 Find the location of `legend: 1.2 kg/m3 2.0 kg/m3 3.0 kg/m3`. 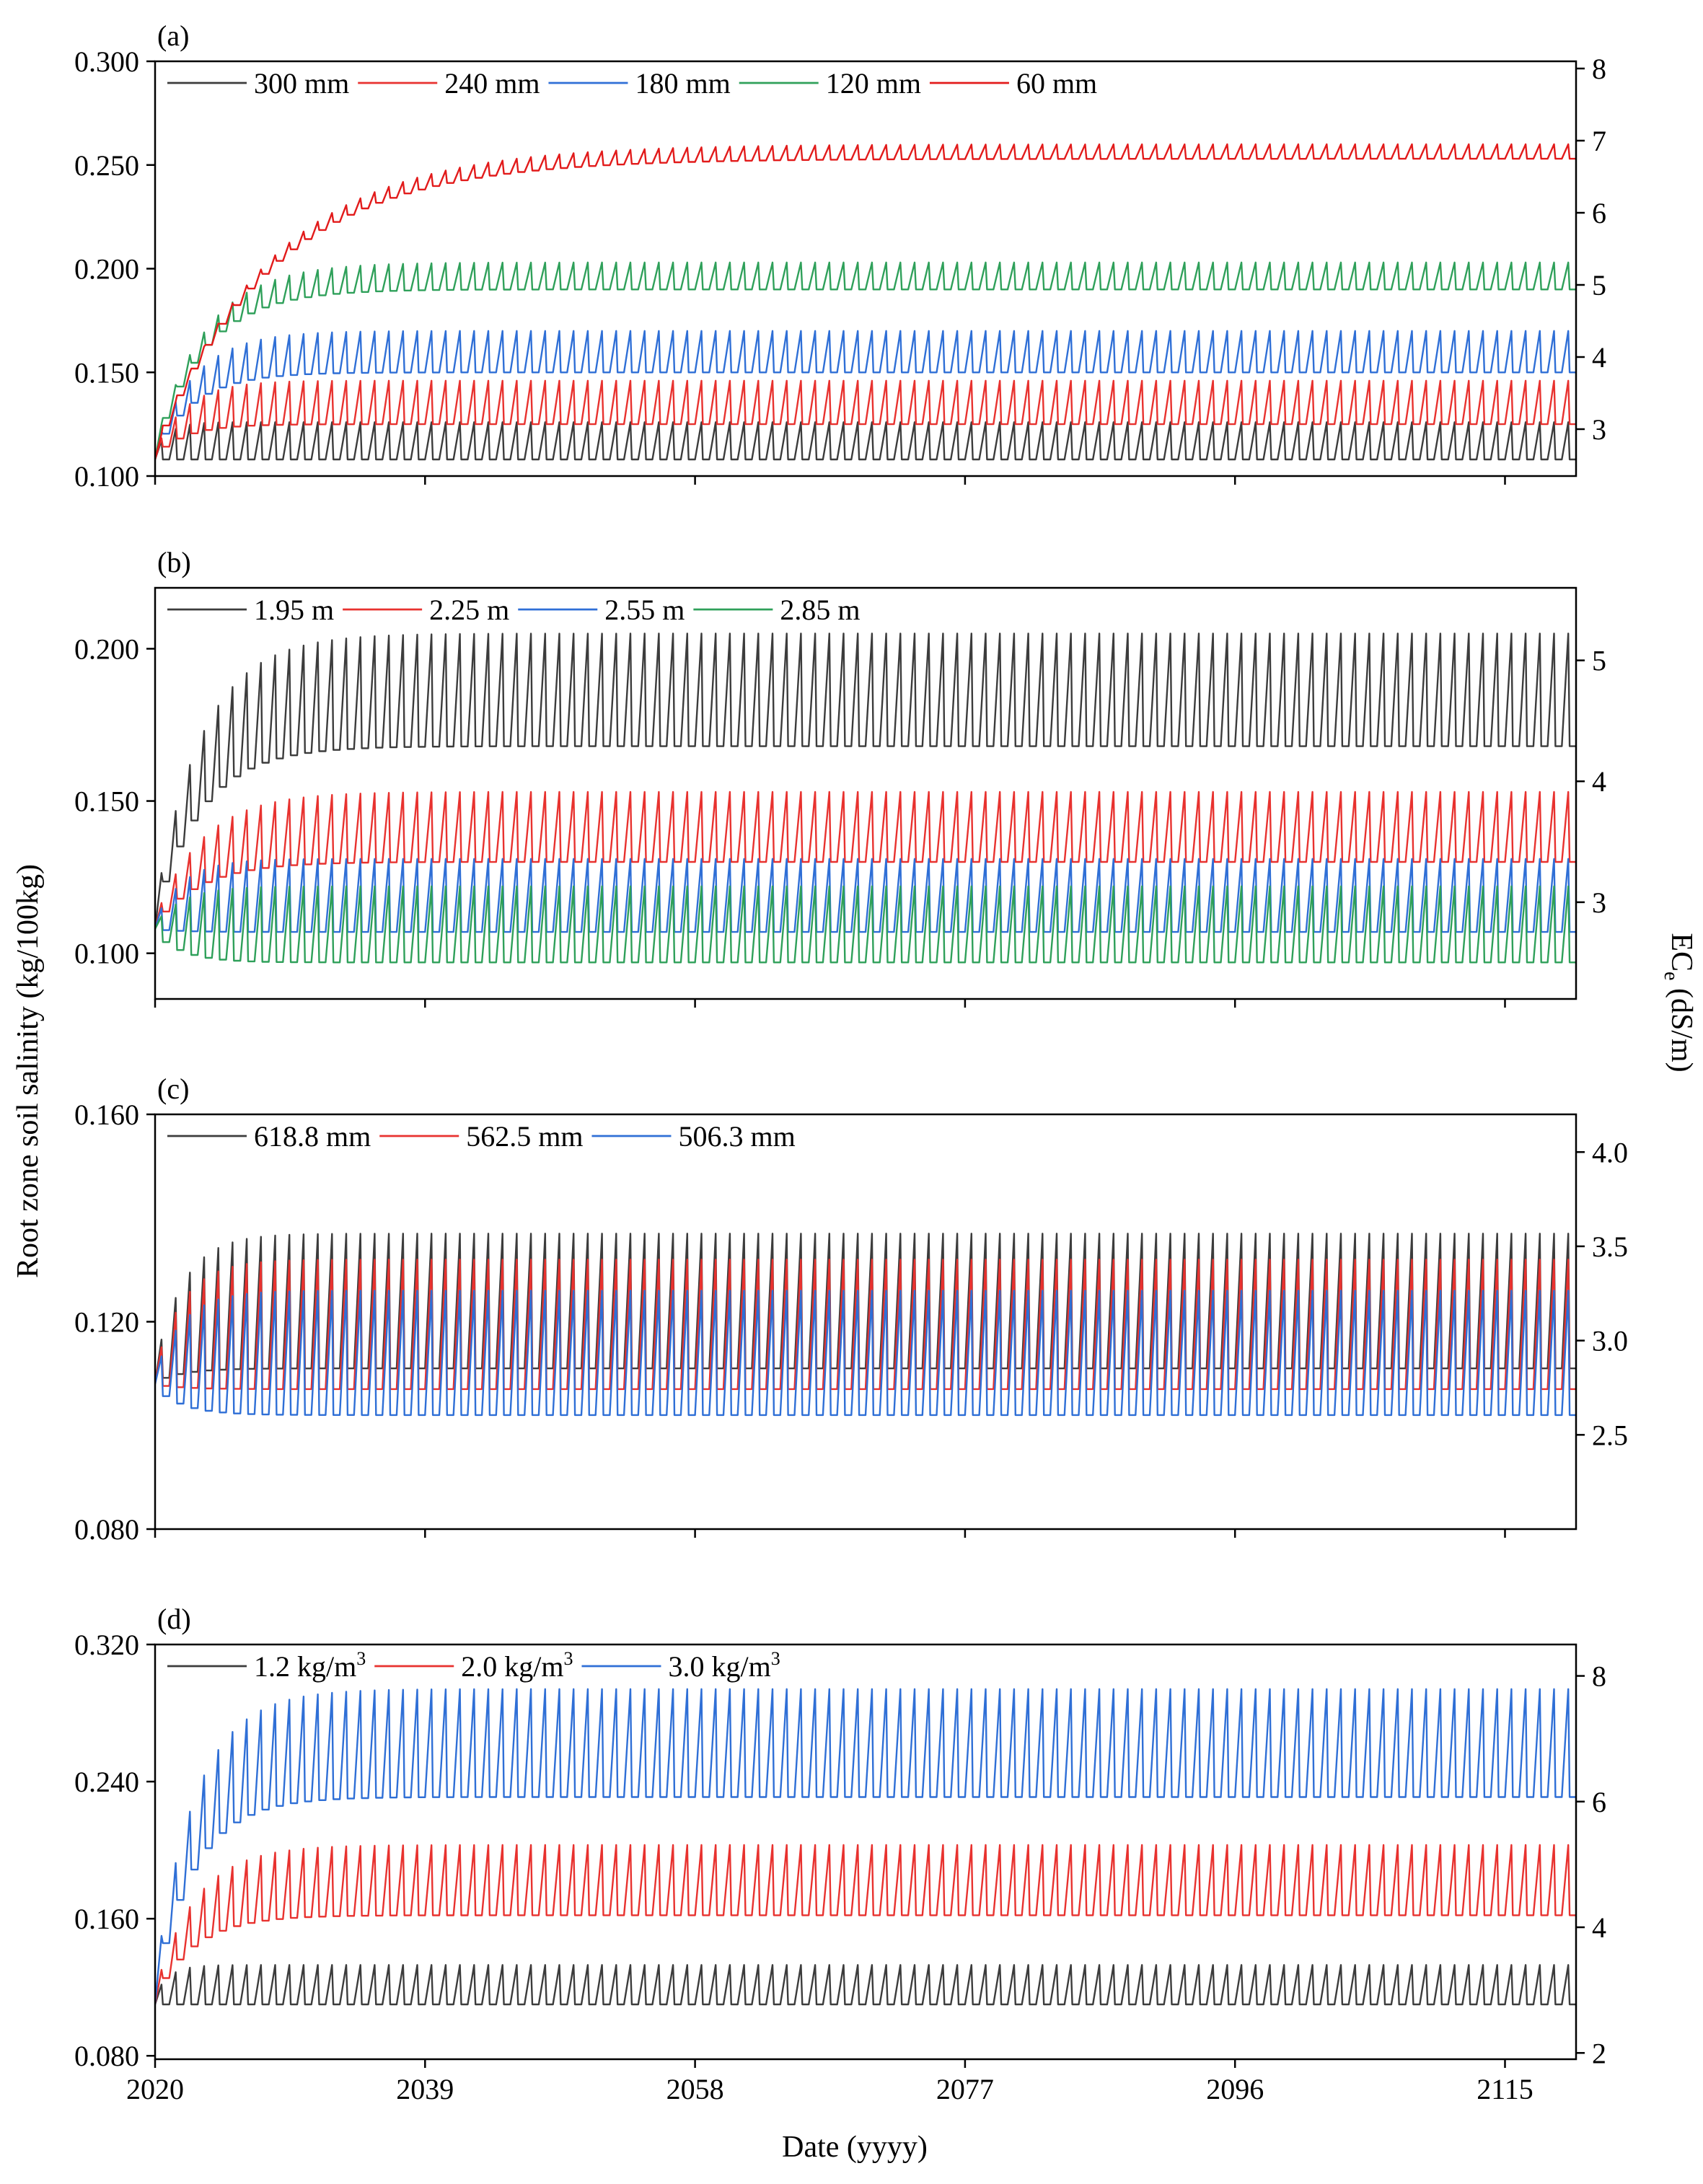

legend: 1.2 kg/m3 2.0 kg/m3 3.0 kg/m3 is located at coordinates (473, 1665).